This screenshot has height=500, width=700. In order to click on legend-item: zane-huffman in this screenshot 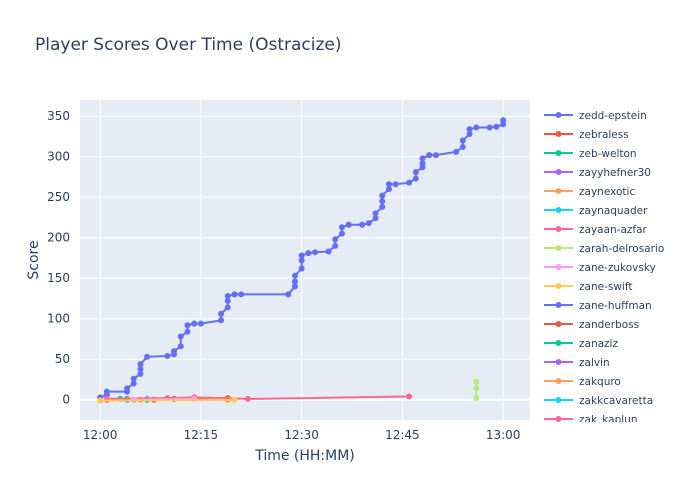, I will do `click(598, 306)`.